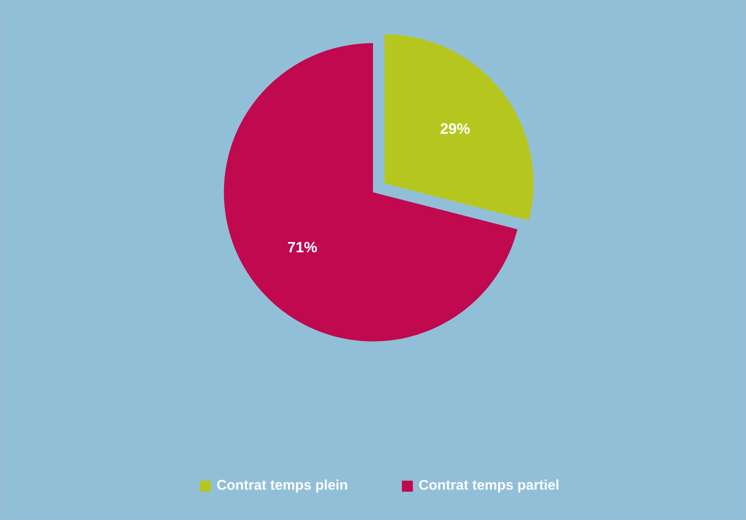  I want to click on legend-label: Contrat temps partiel, so click(488, 485).